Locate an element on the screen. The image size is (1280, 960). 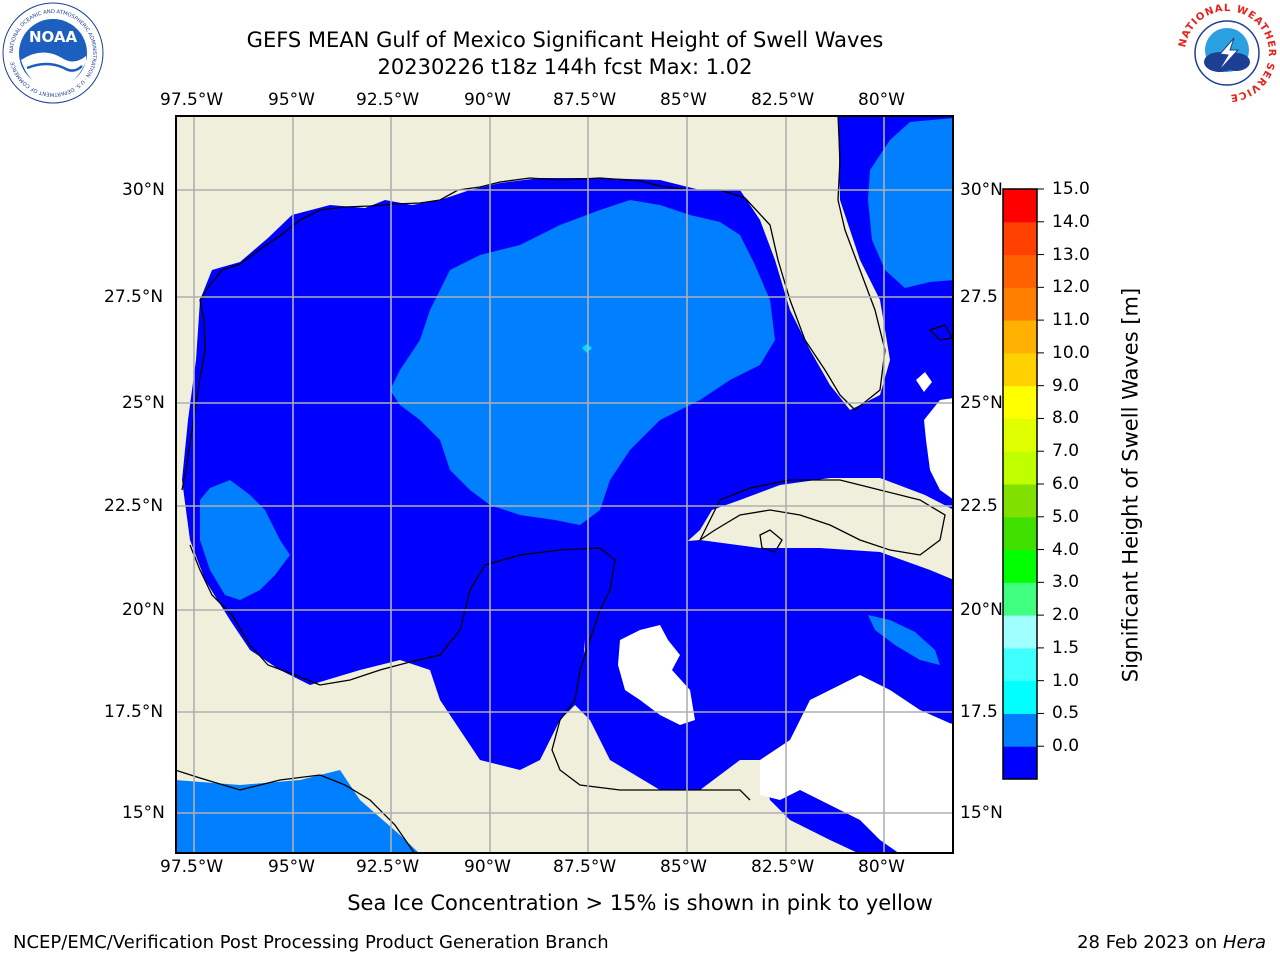
colorbar is located at coordinates (1023, 484).